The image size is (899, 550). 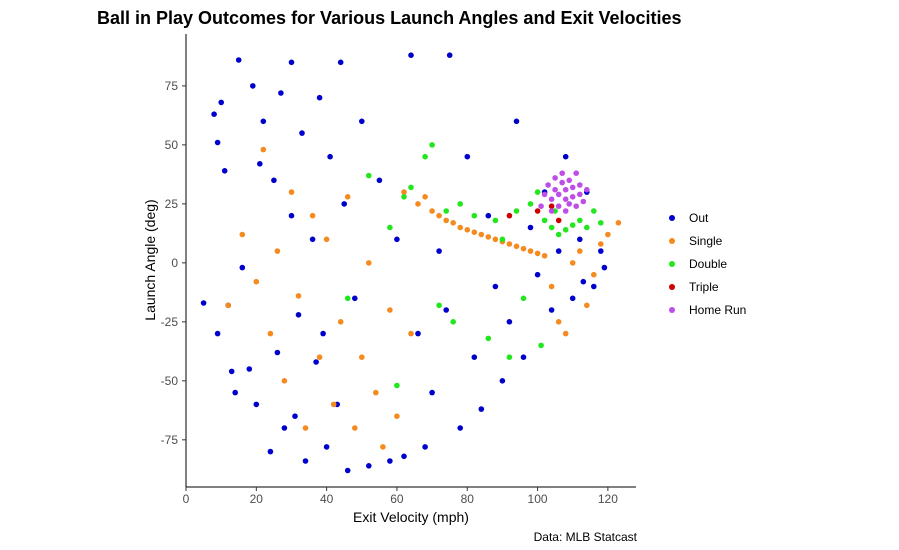 I want to click on legend: Out Single Double Triple Home Run, so click(x=707, y=264).